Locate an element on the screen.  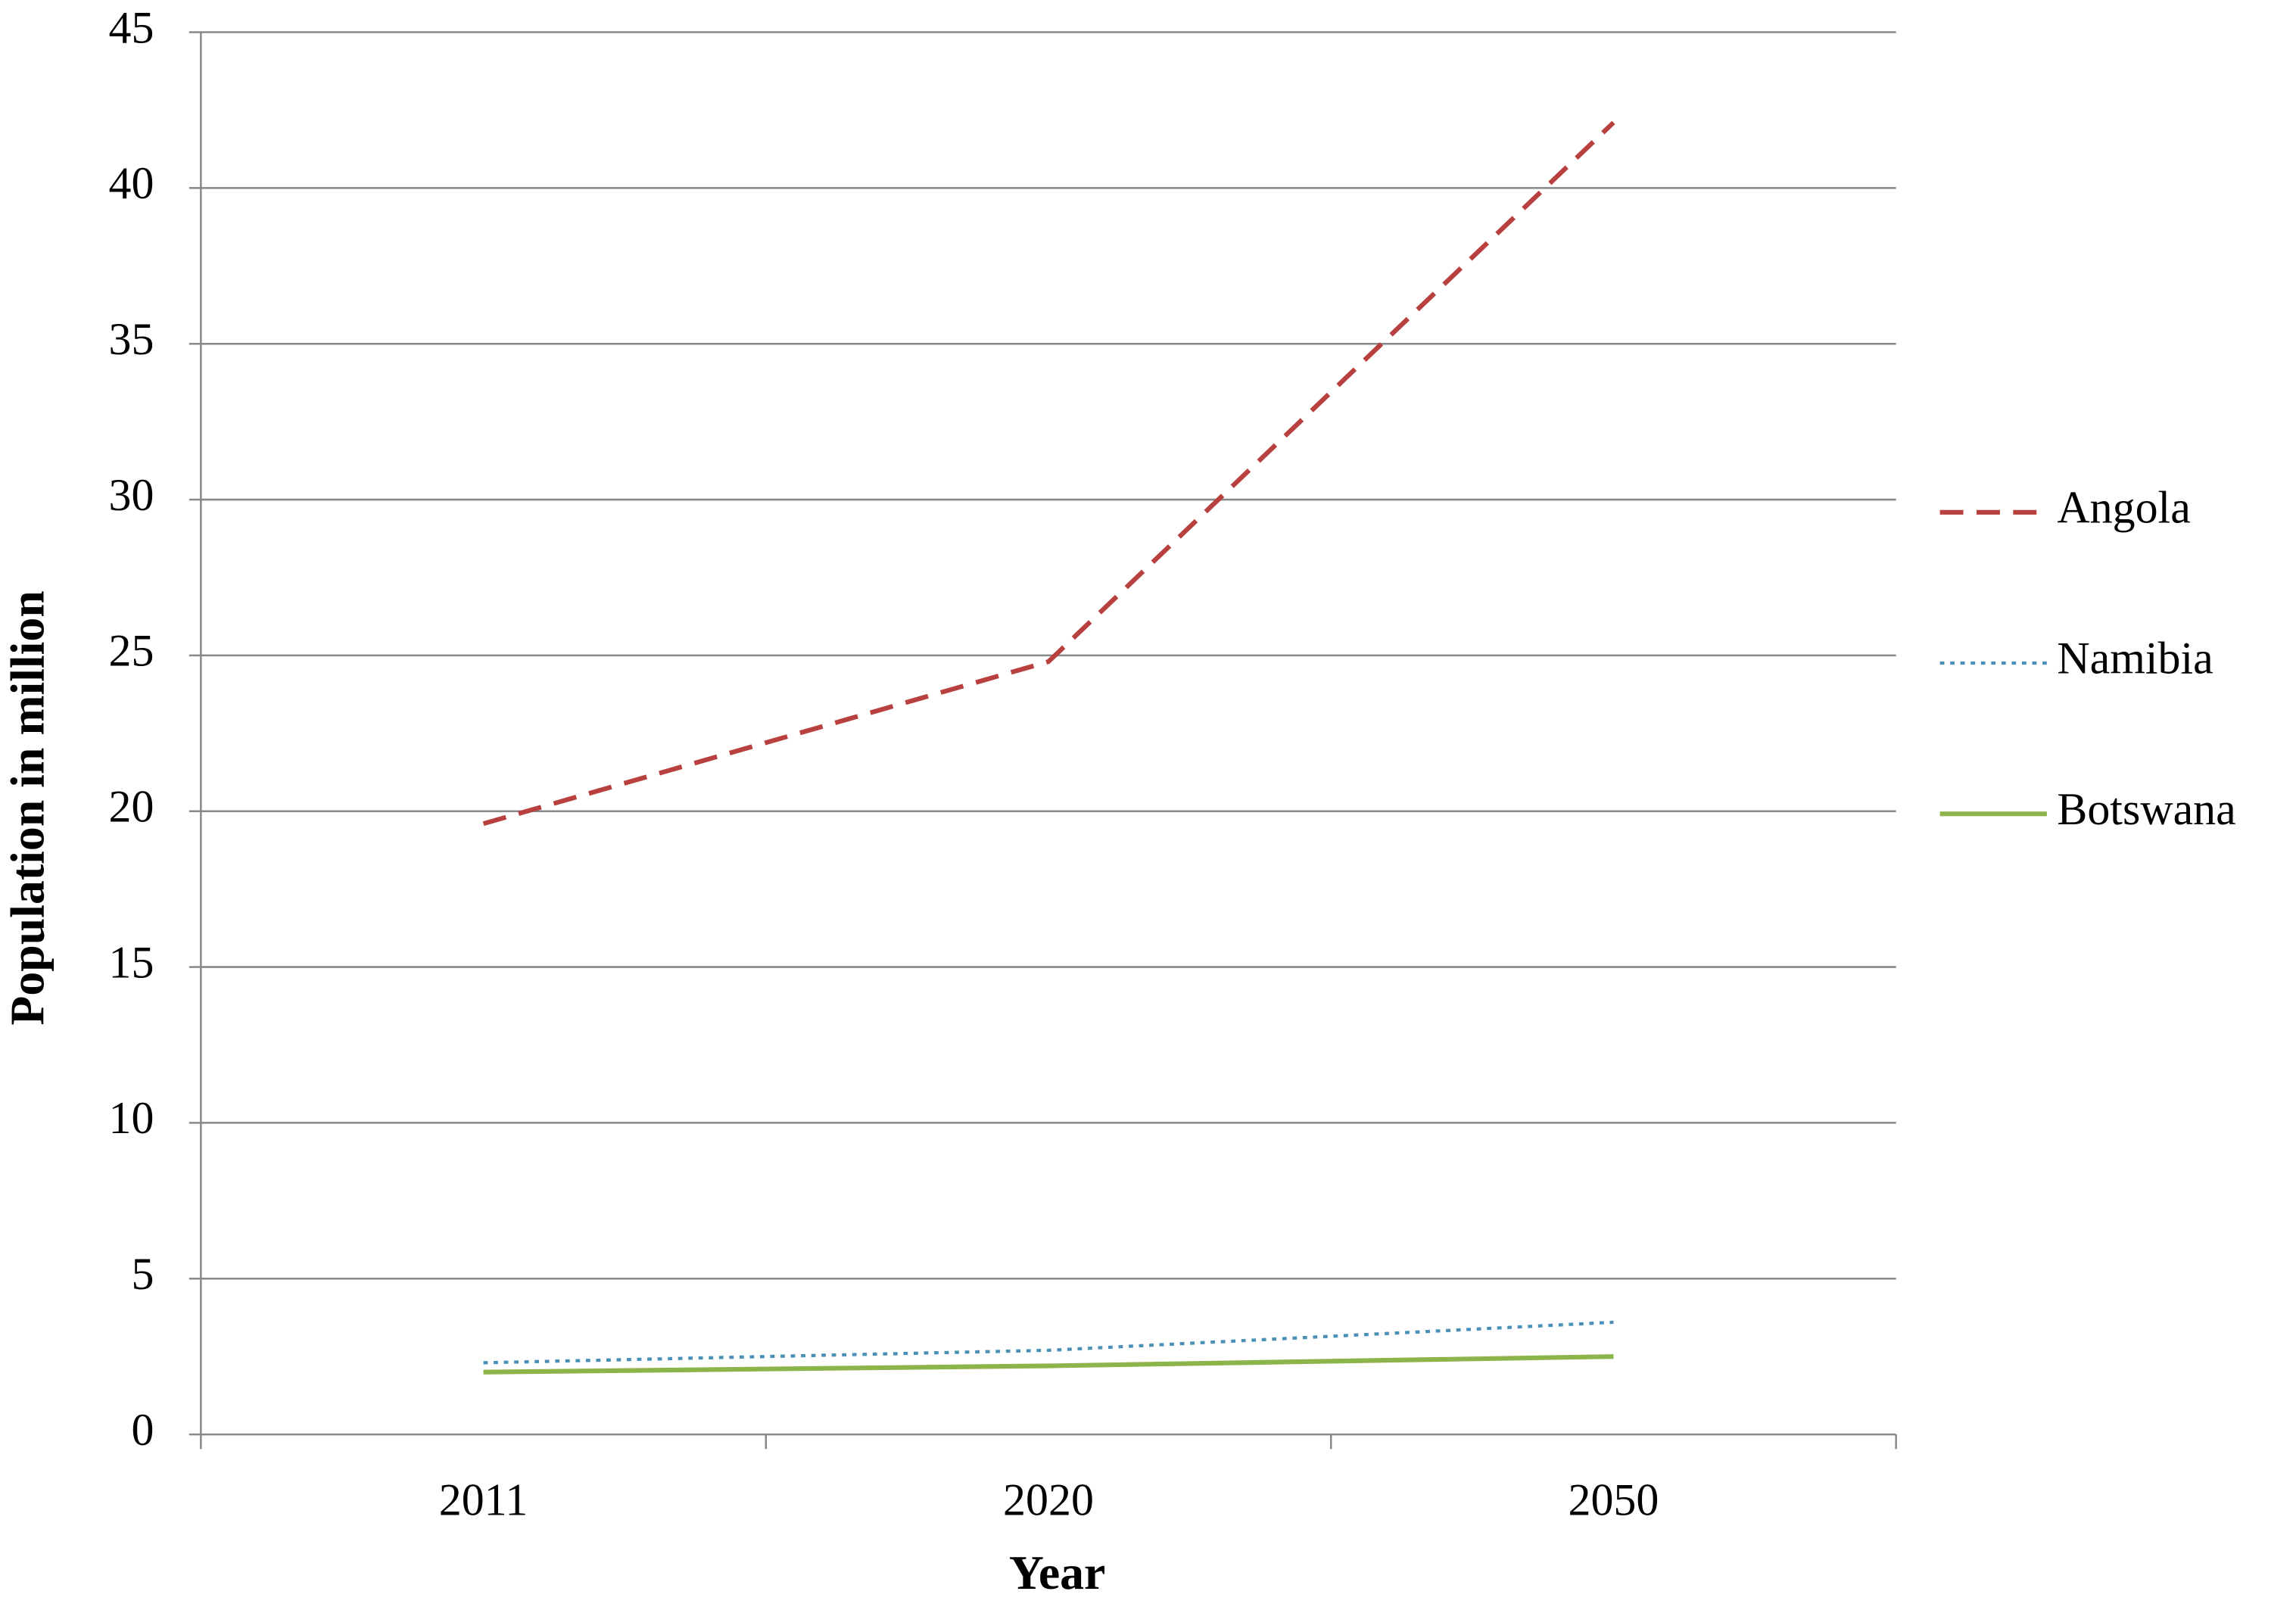
y-tick-label: 45 is located at coordinates (131, 27).